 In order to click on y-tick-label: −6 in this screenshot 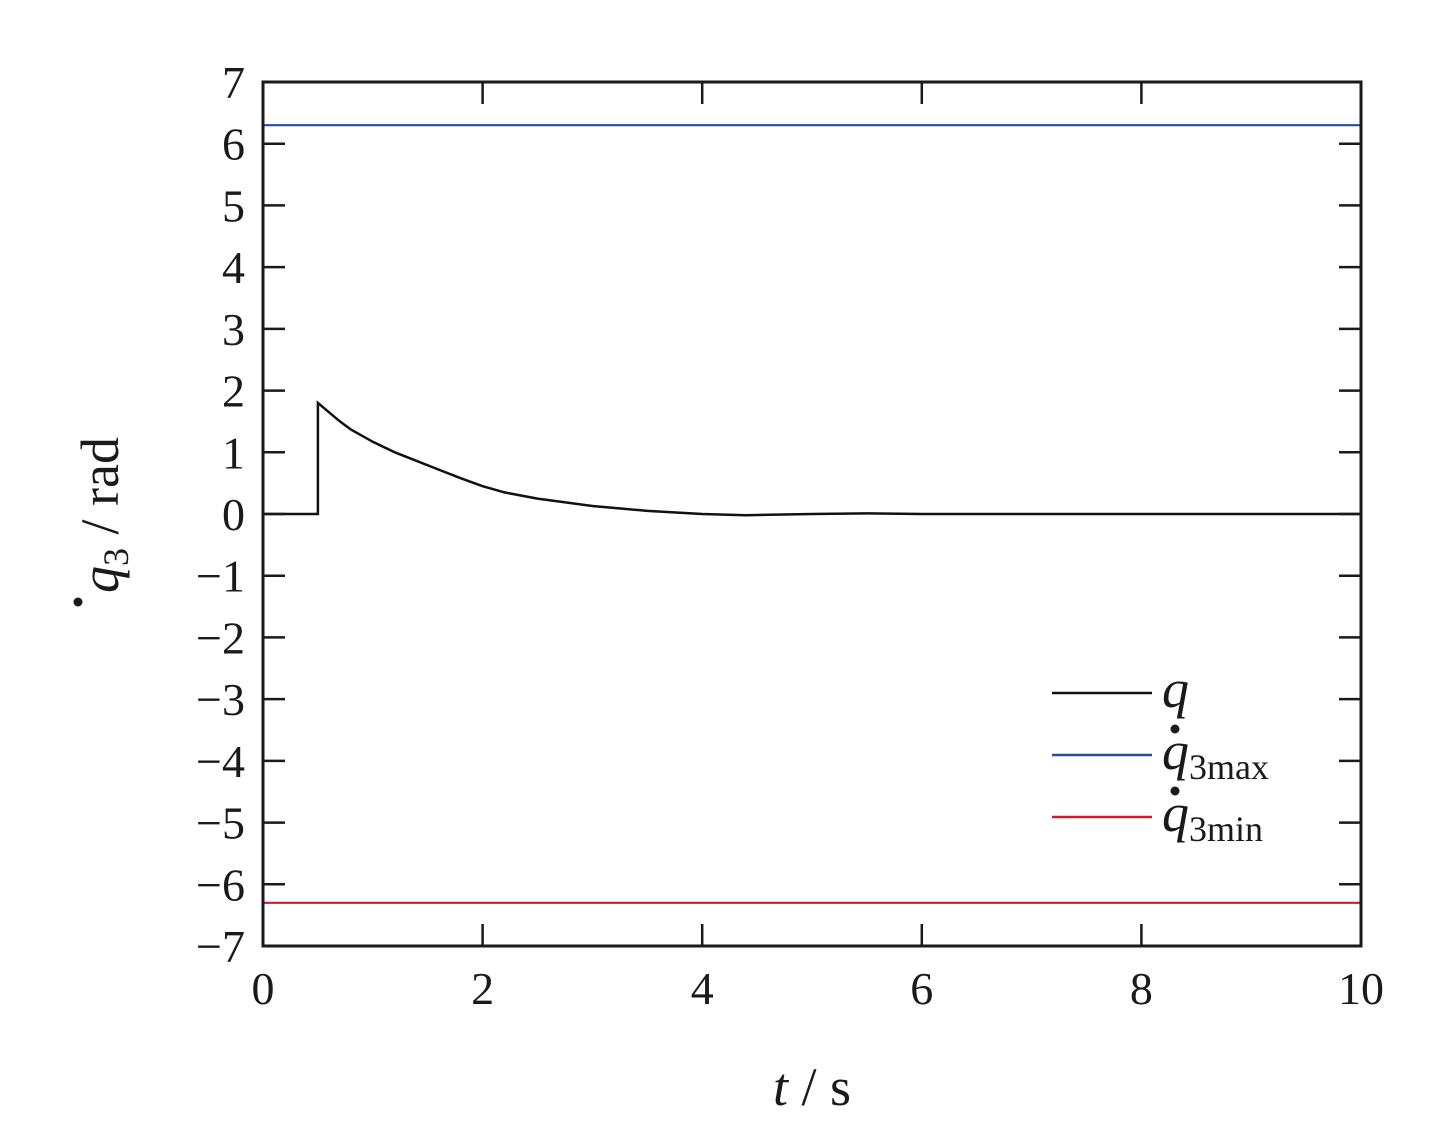, I will do `click(220, 884)`.